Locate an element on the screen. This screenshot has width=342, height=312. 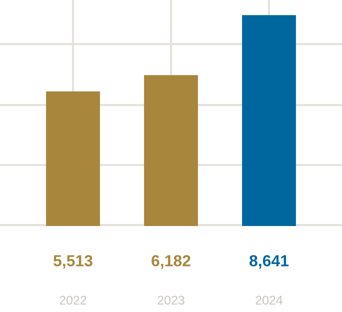
data-label: 6,182 is located at coordinates (171, 262).